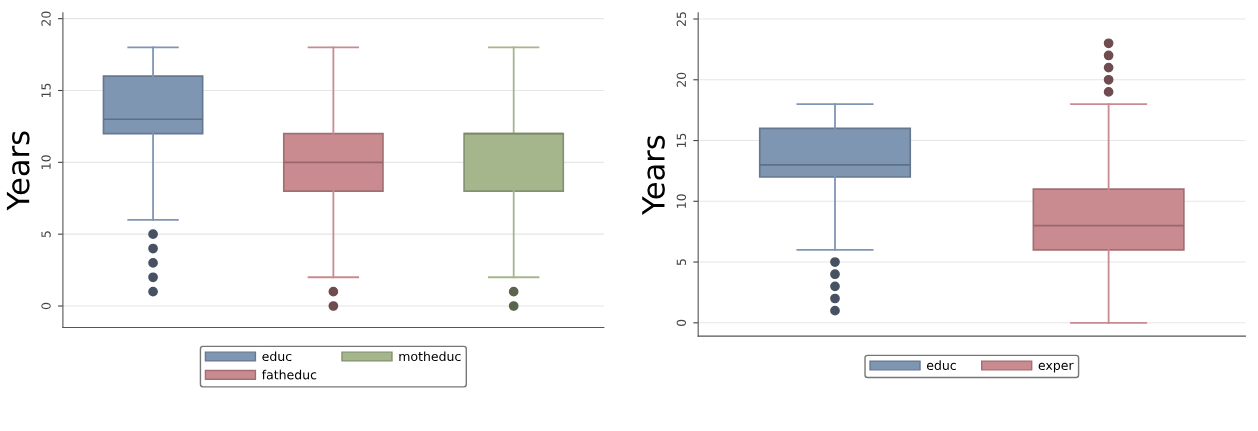 Image resolution: width=1258 pixels, height=431 pixels. What do you see at coordinates (681, 19) in the screenshot?
I see `y-tick-label: 25` at bounding box center [681, 19].